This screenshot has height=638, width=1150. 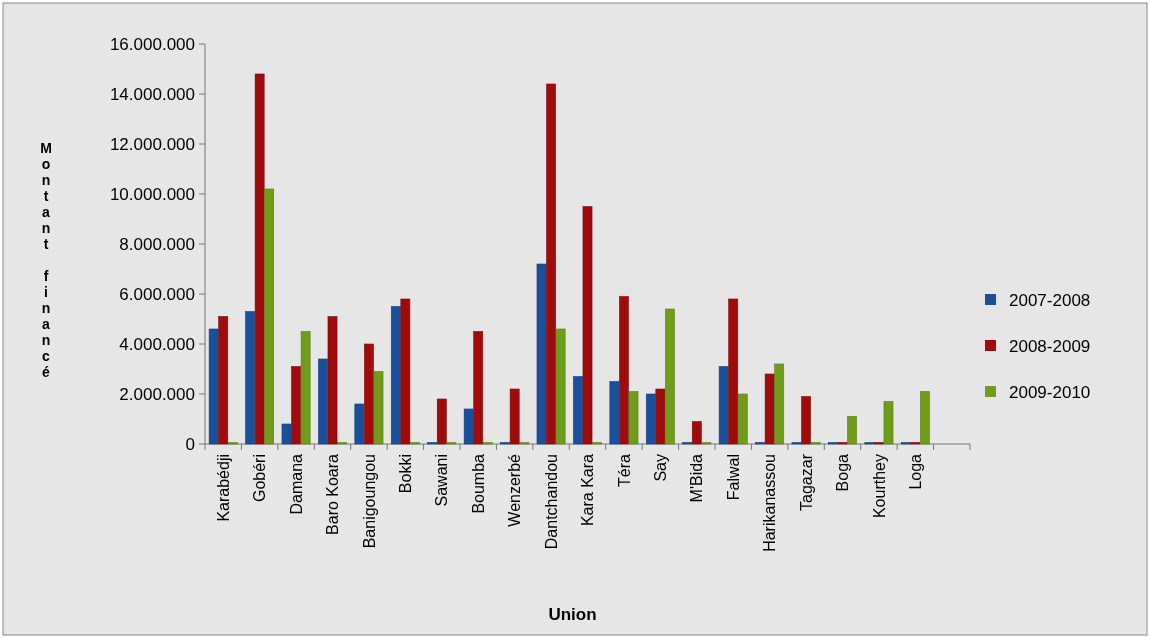 What do you see at coordinates (190, 444) in the screenshot?
I see `y-tick-label: 0` at bounding box center [190, 444].